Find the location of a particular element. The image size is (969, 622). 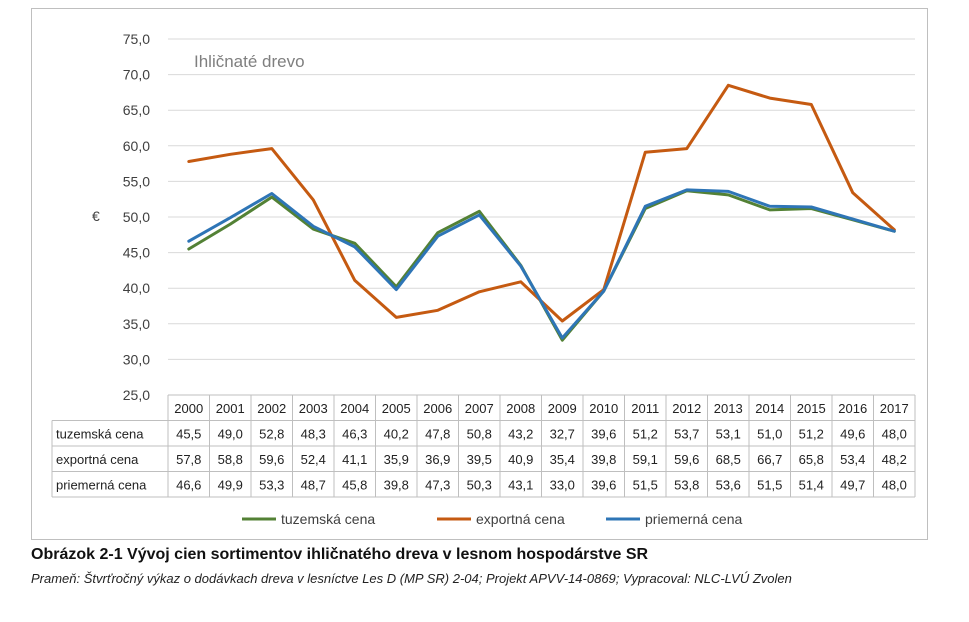

x-tick-label: 2006 is located at coordinates (437, 408).